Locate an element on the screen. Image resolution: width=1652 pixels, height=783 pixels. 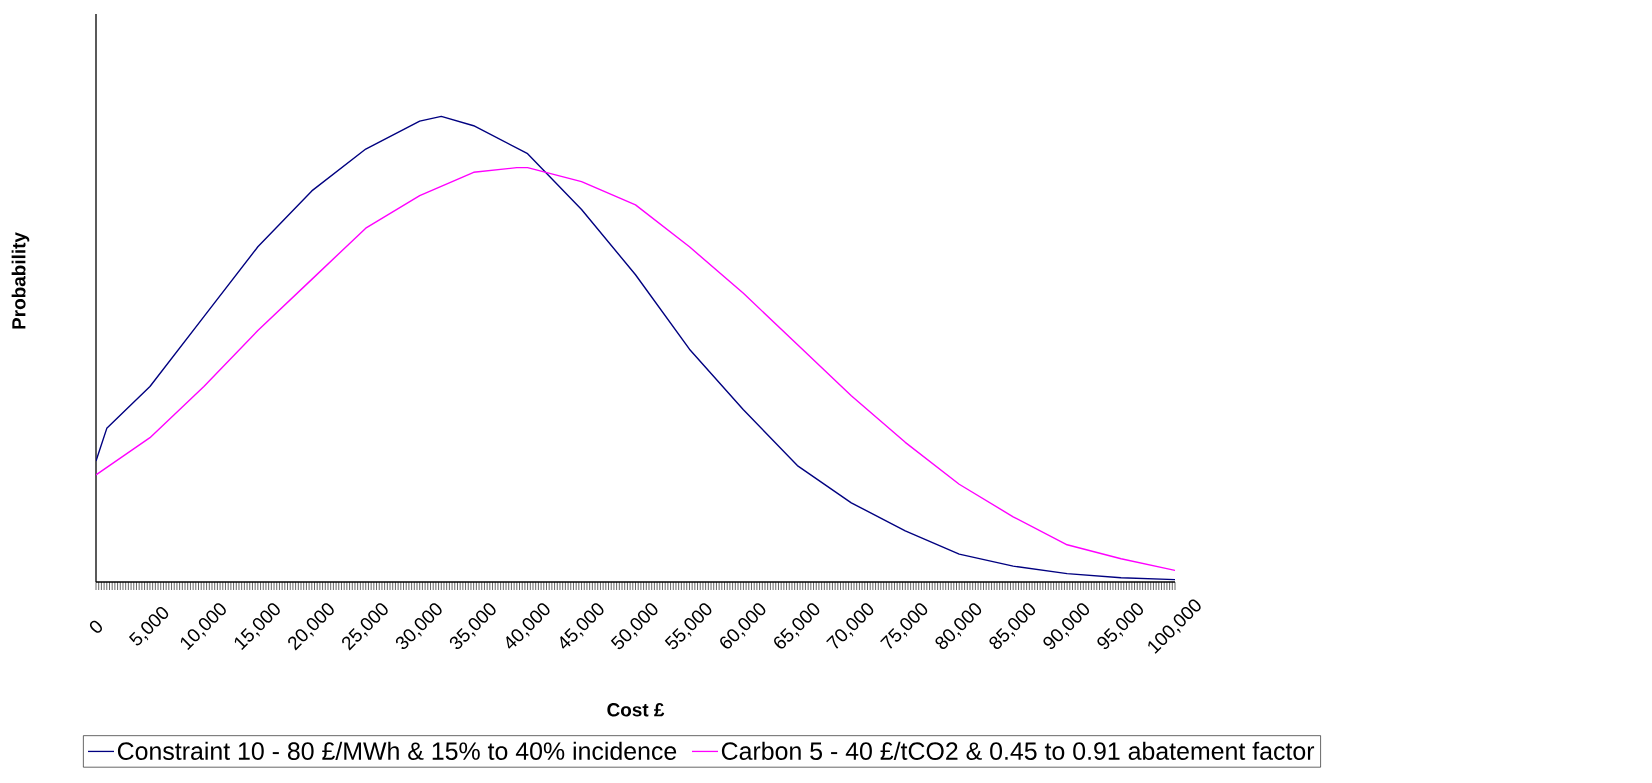
legend-label: Constraint 10 - 80 £/MWh & 15% to 40% incidence is located at coordinates (397, 750).